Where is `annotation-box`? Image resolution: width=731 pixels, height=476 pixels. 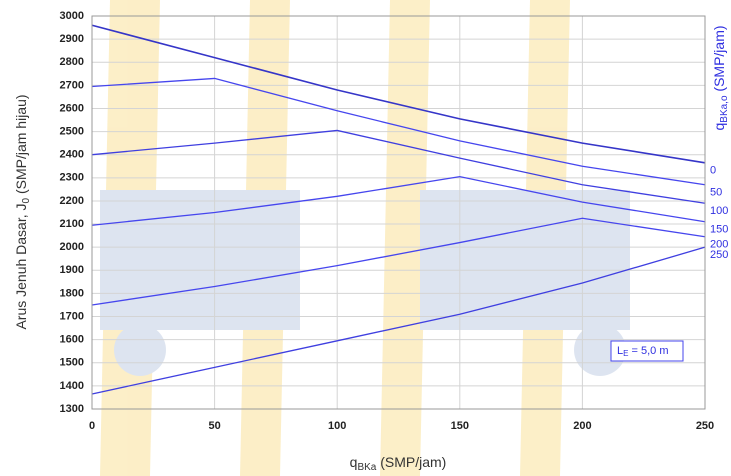 annotation-box is located at coordinates (647, 351).